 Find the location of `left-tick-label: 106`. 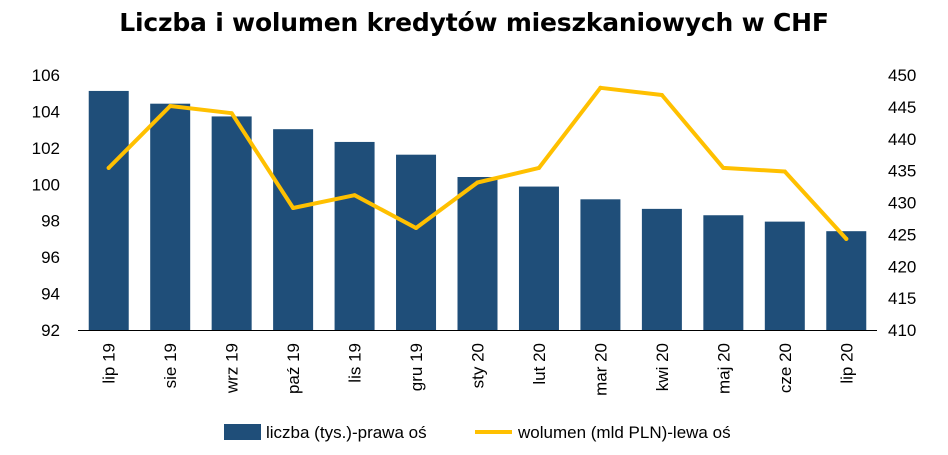

left-tick-label: 106 is located at coordinates (46, 75).